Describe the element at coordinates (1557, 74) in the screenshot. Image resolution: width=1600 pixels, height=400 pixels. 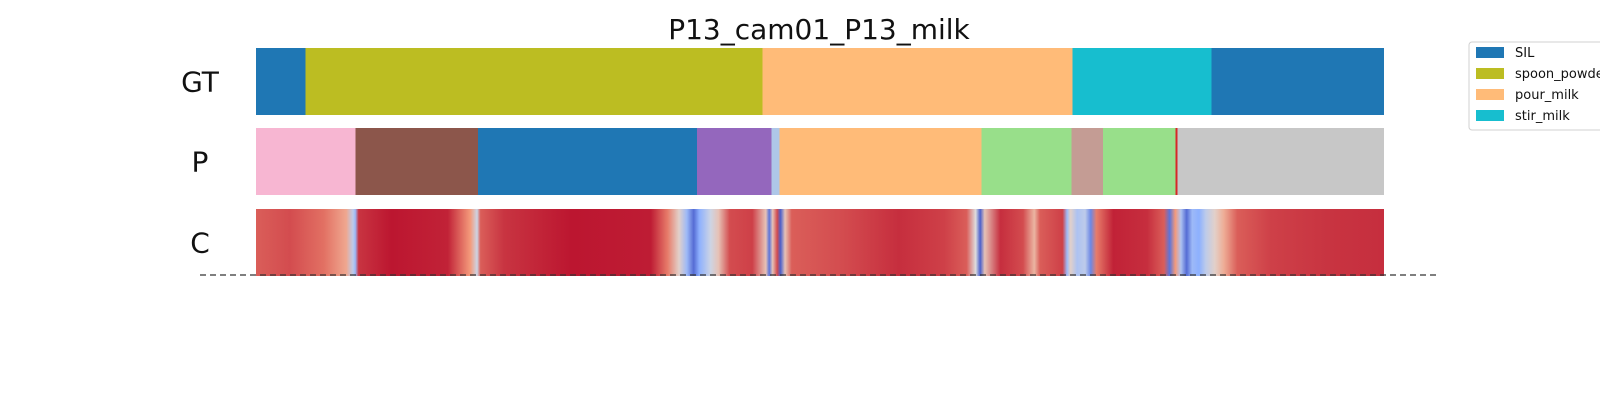
I see `legend-label-1: spoon_powder` at that location.